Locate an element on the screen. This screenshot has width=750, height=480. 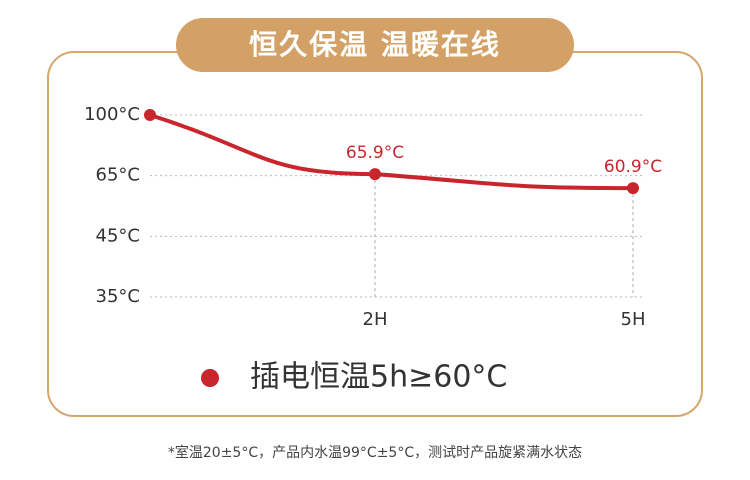
y-tick-label: 65°C is located at coordinates (118, 175).